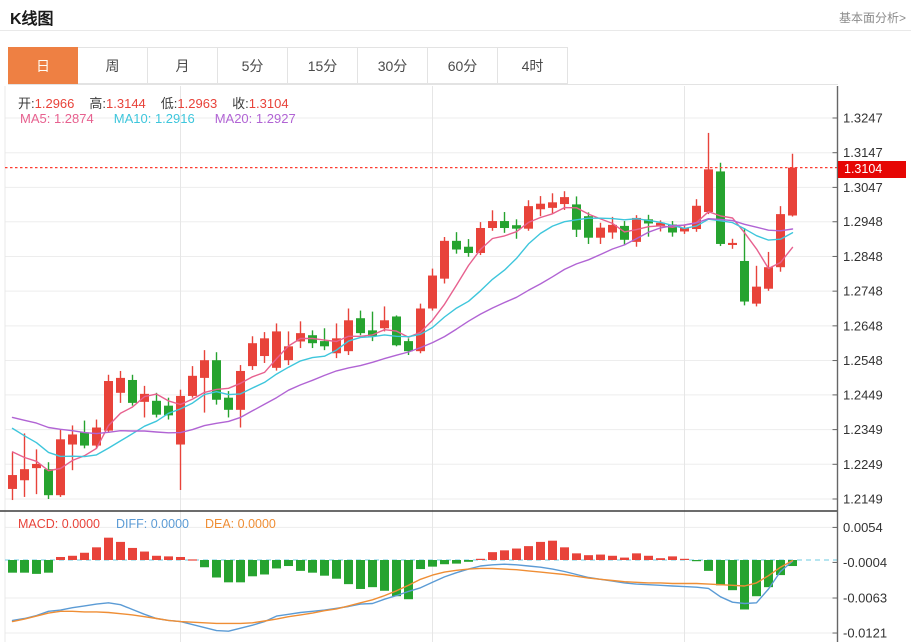  Describe the element at coordinates (169, 103) in the screenshot. I see `low-label: 低:` at that location.